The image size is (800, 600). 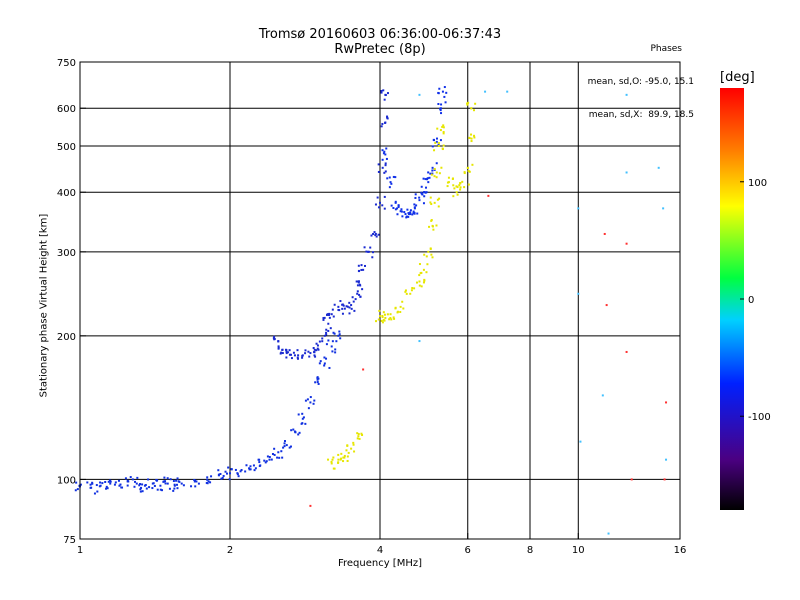 I want to click on x-tick-label: 2, so click(x=230, y=550).